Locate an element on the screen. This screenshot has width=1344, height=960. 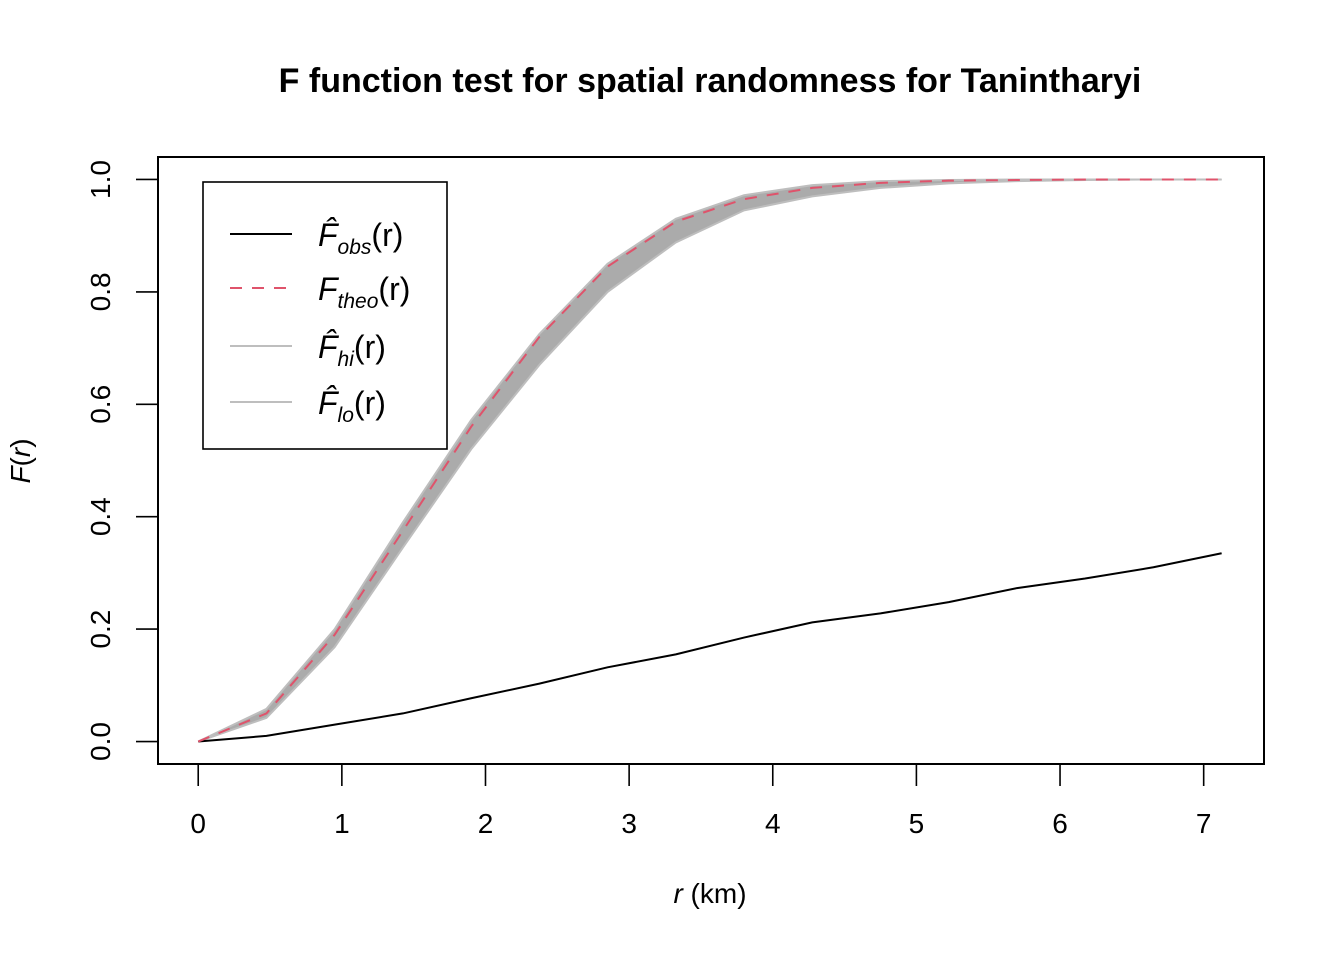
legend-label-theo: Ftheo(r) is located at coordinates (364, 292).